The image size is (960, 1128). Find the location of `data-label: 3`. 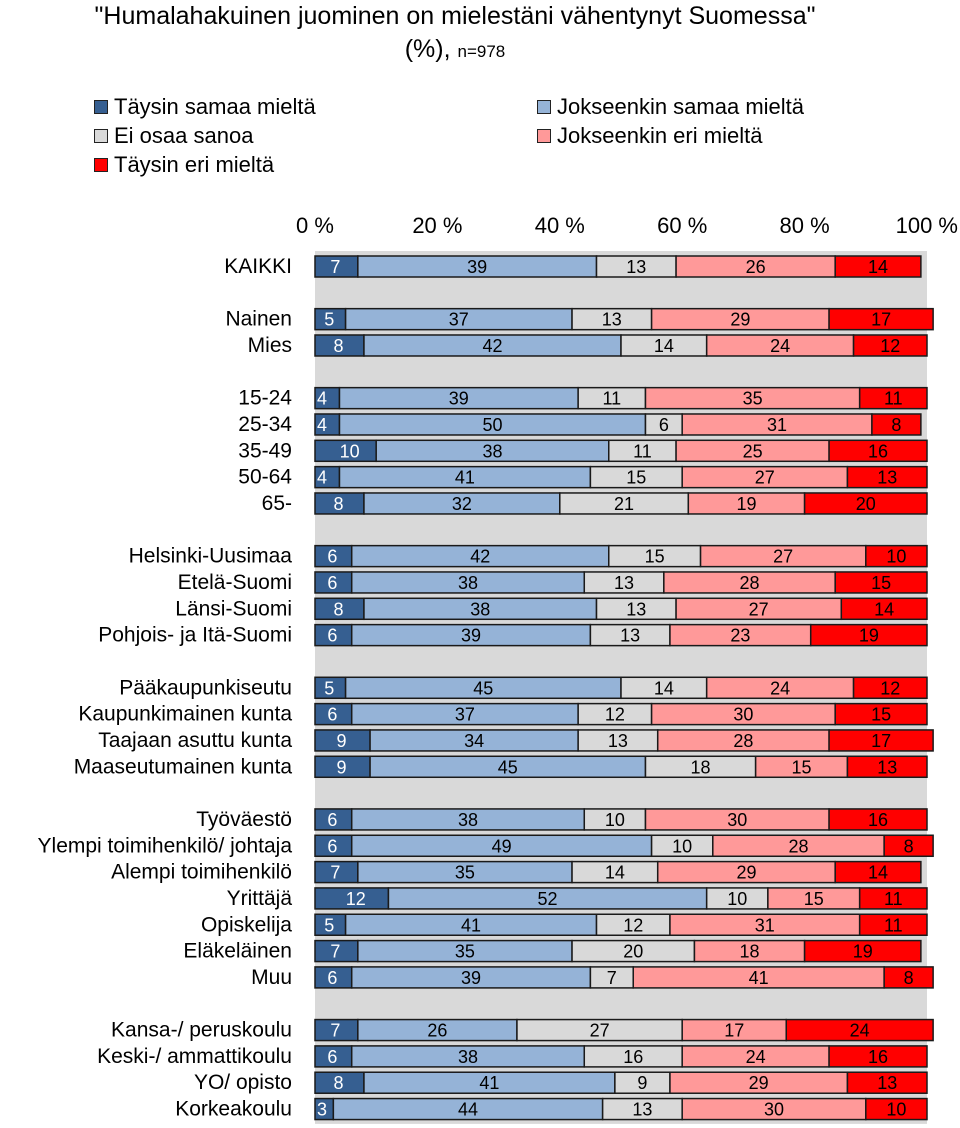

data-label: 3 is located at coordinates (322, 1110).